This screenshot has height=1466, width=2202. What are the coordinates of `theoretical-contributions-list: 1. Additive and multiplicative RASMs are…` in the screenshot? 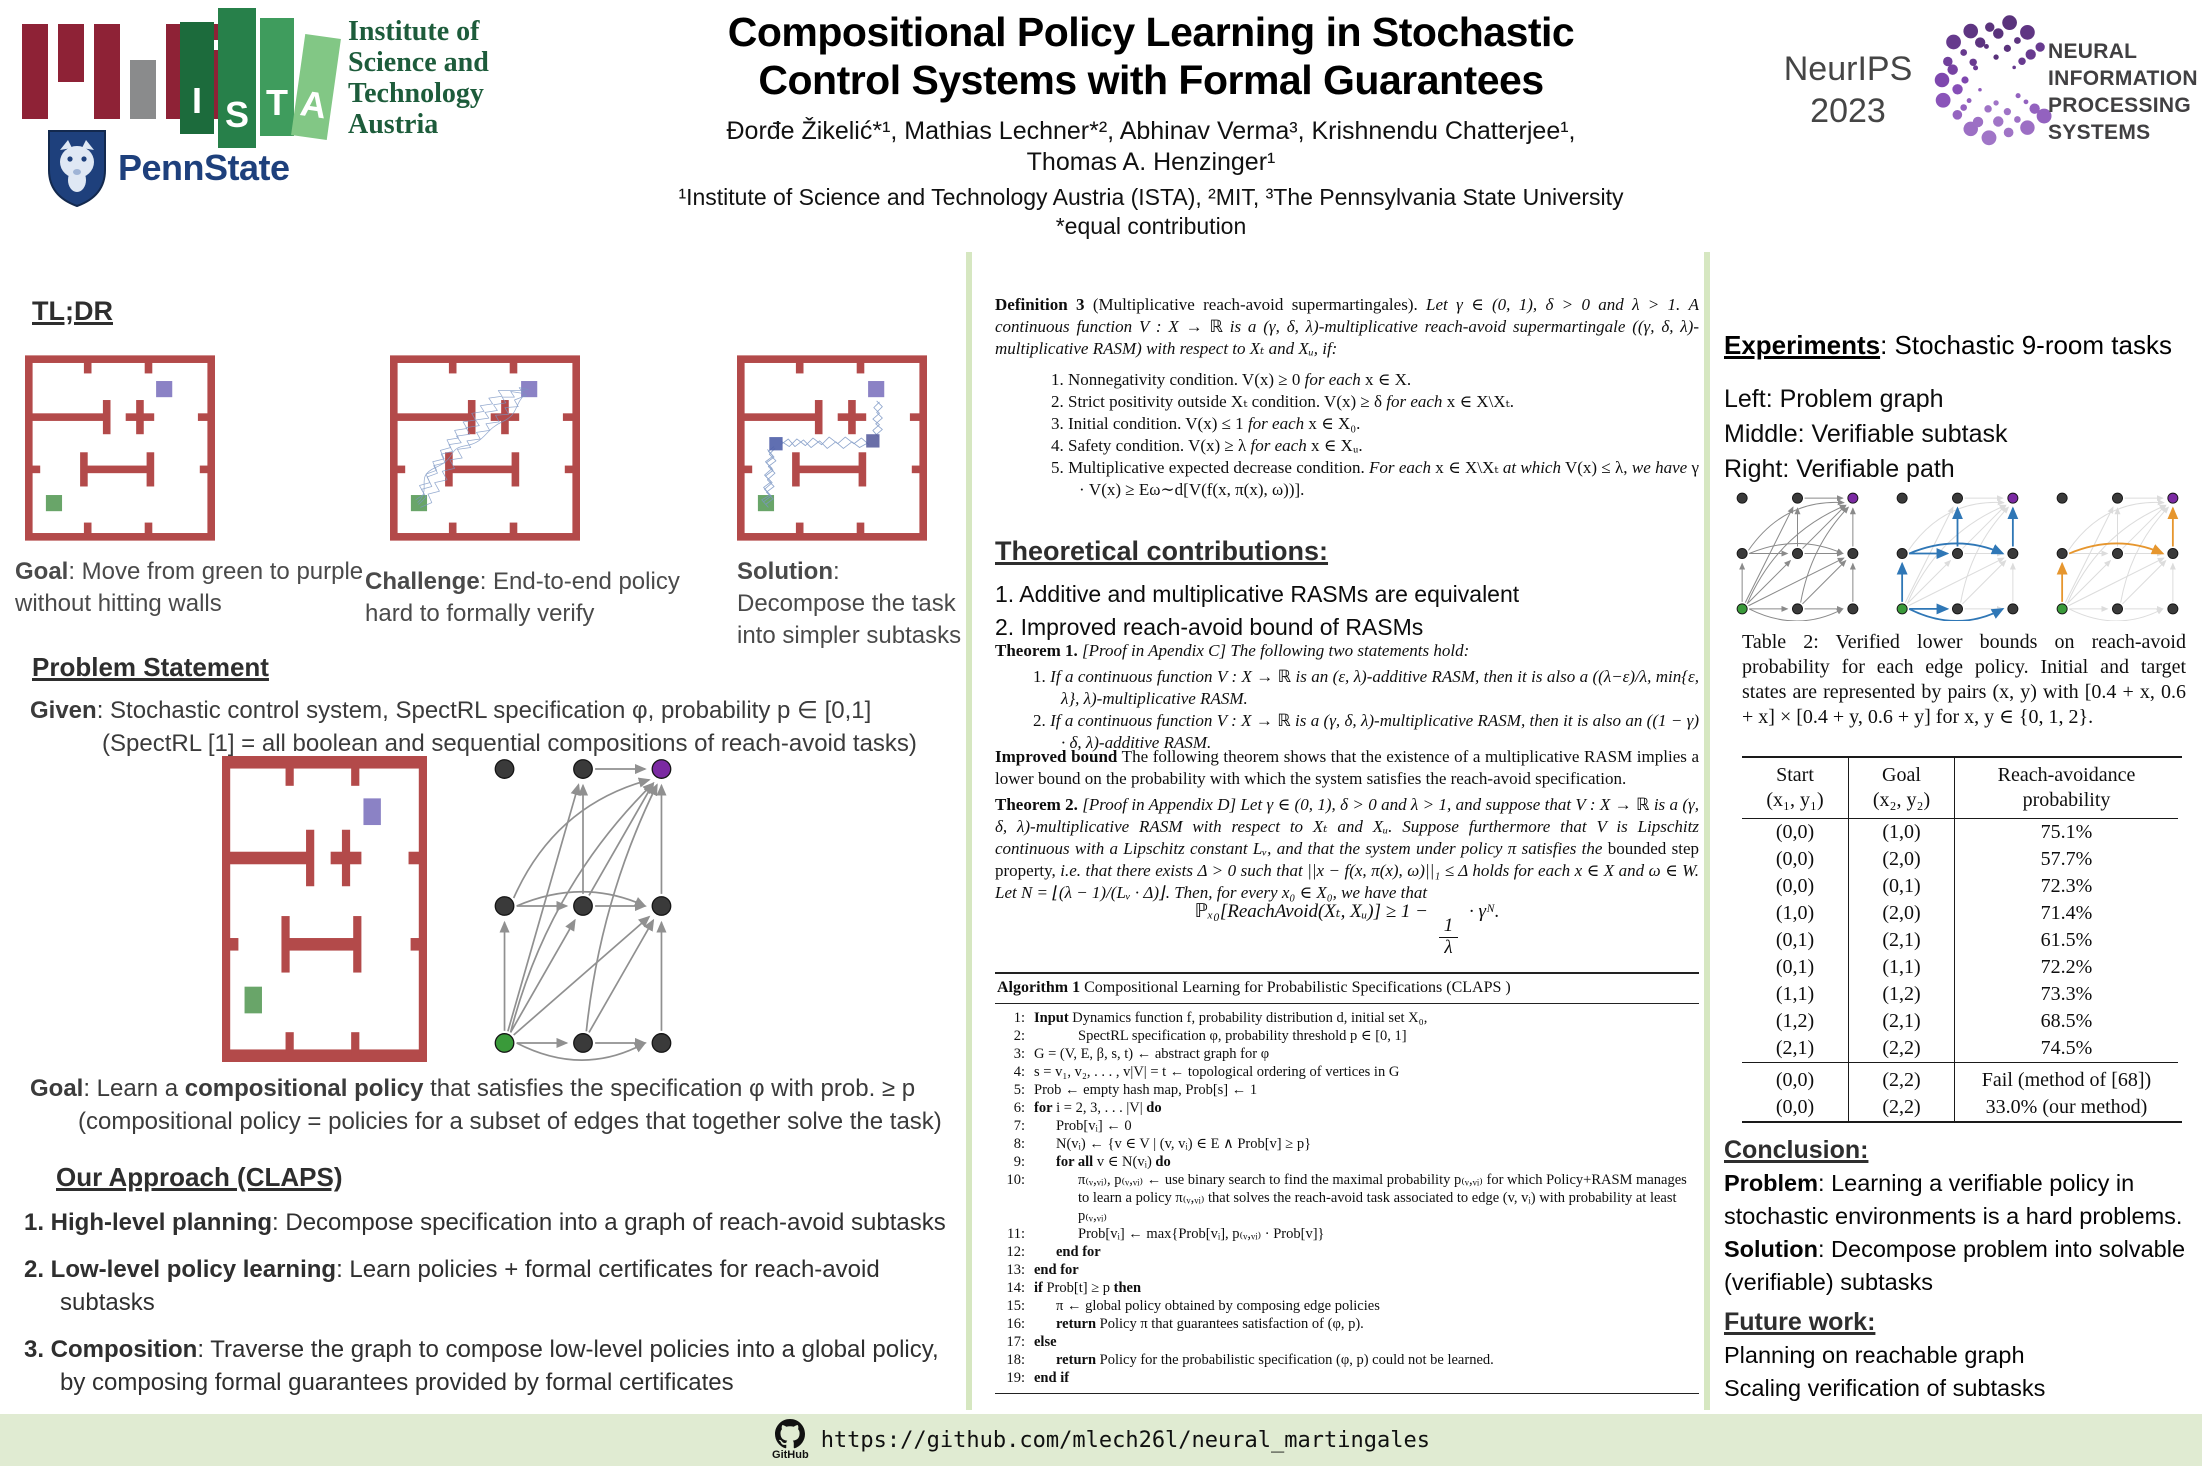 It's located at (1257, 611).